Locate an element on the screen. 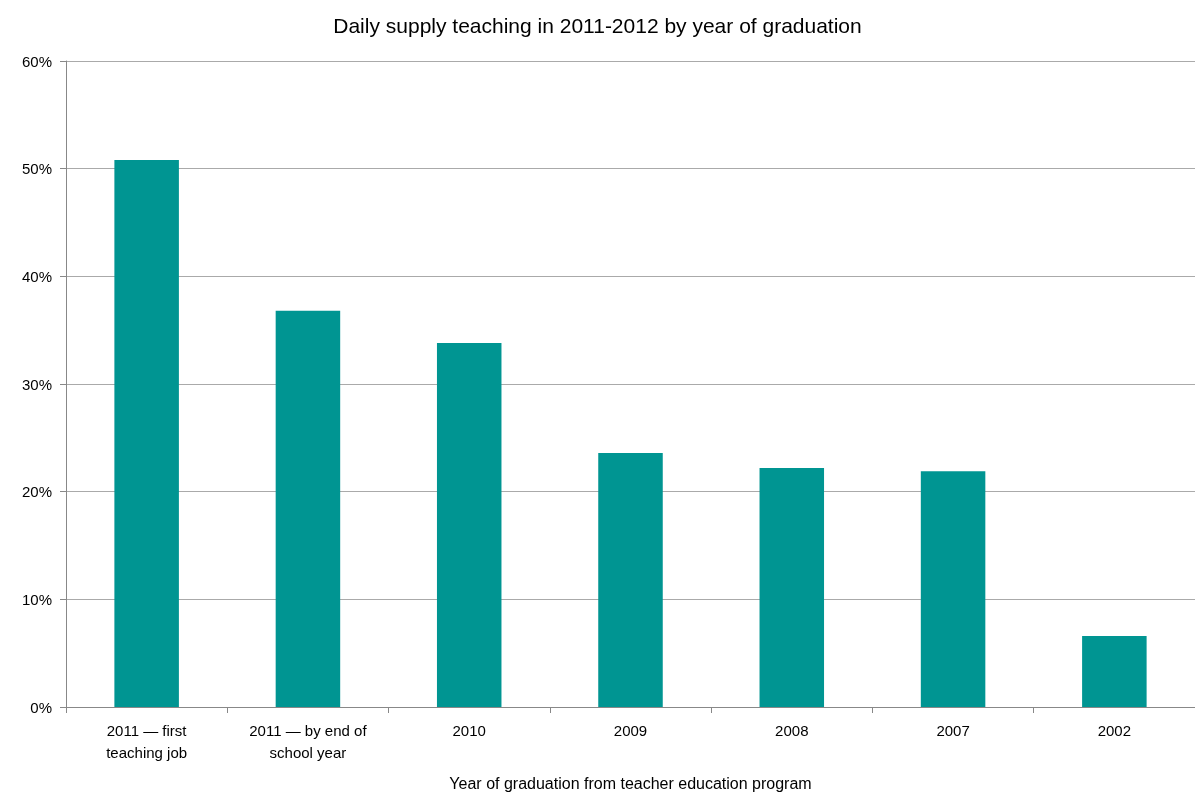 This screenshot has height=796, width=1195. x-tick-label: 2011 — first teaching job is located at coordinates (147, 741).